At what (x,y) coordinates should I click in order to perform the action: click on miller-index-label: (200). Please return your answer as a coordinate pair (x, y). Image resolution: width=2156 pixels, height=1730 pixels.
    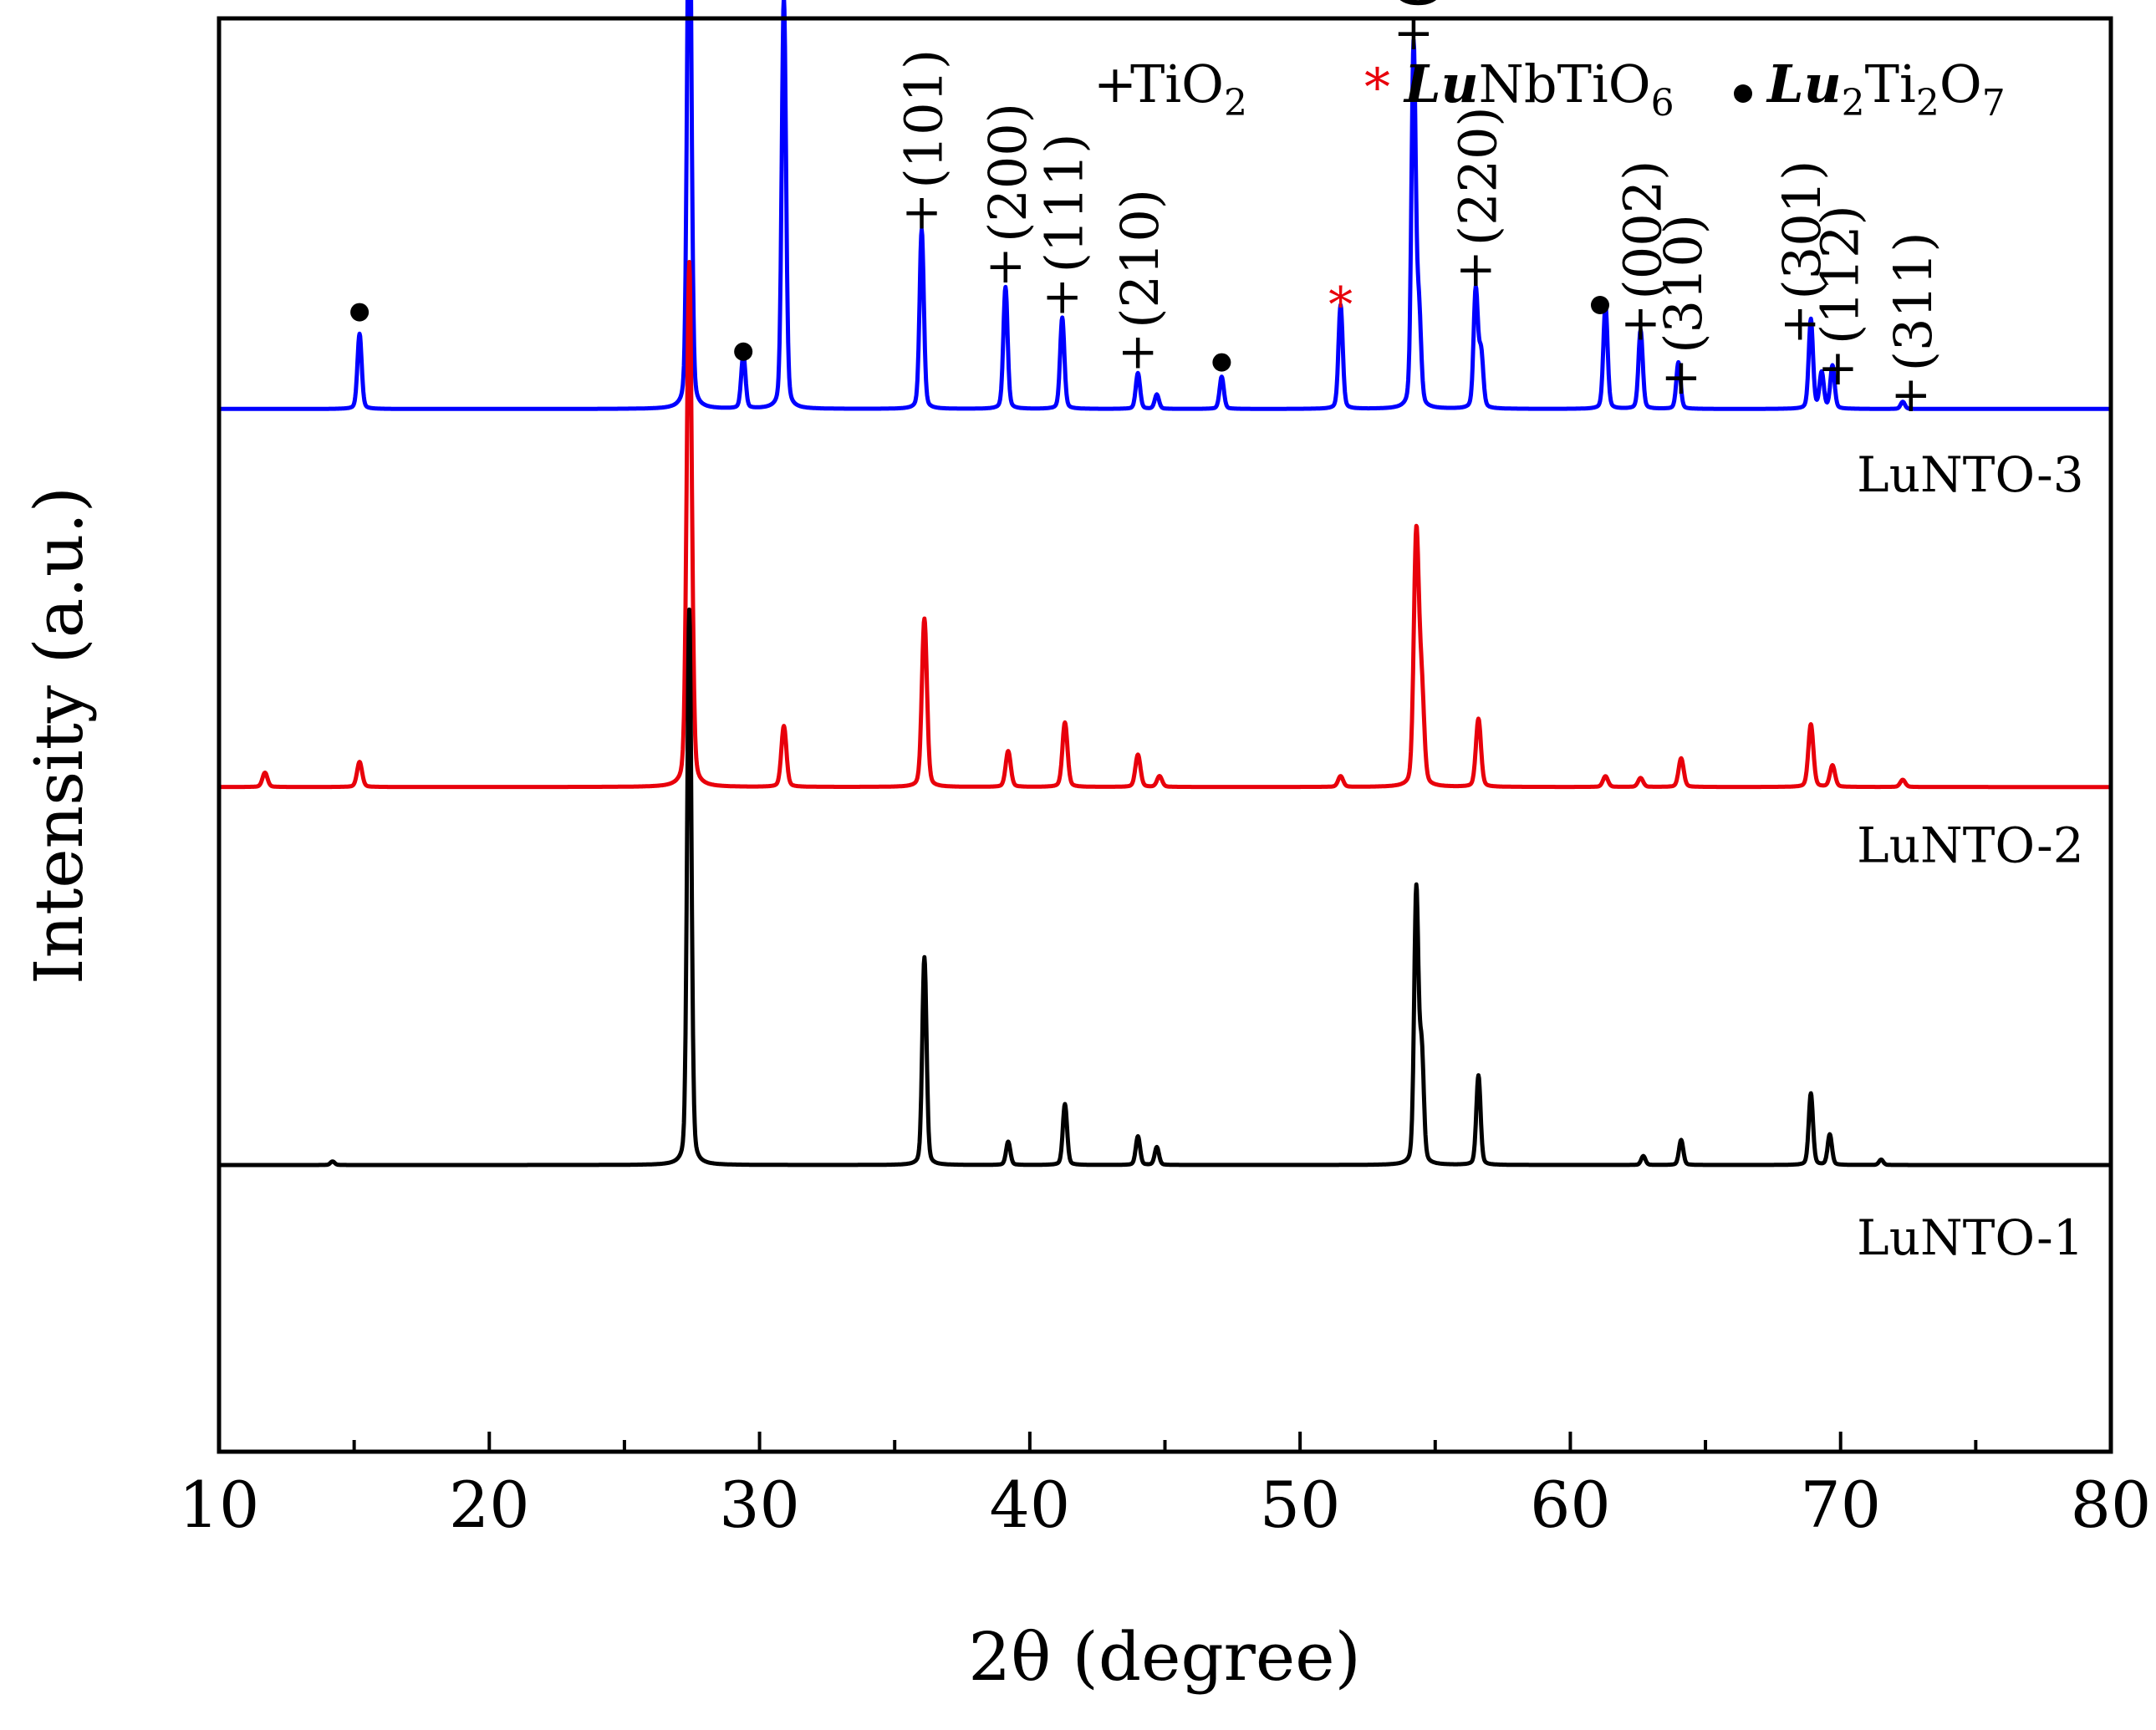
    Looking at the image, I should click on (1007, 173).